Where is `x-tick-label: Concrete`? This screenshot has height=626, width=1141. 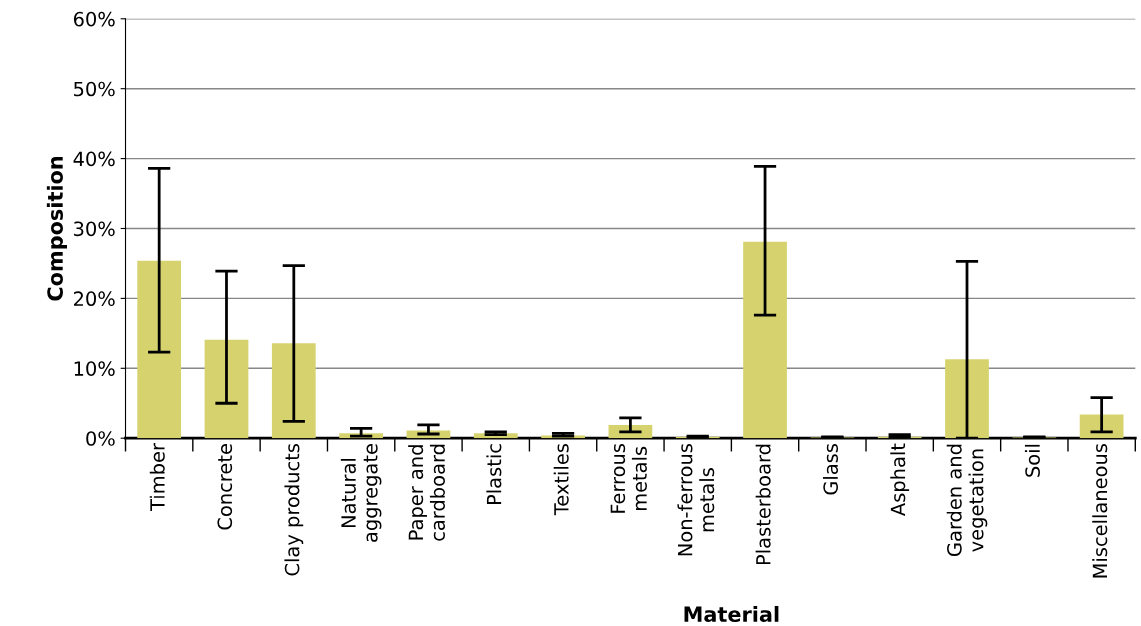 x-tick-label: Concrete is located at coordinates (225, 487).